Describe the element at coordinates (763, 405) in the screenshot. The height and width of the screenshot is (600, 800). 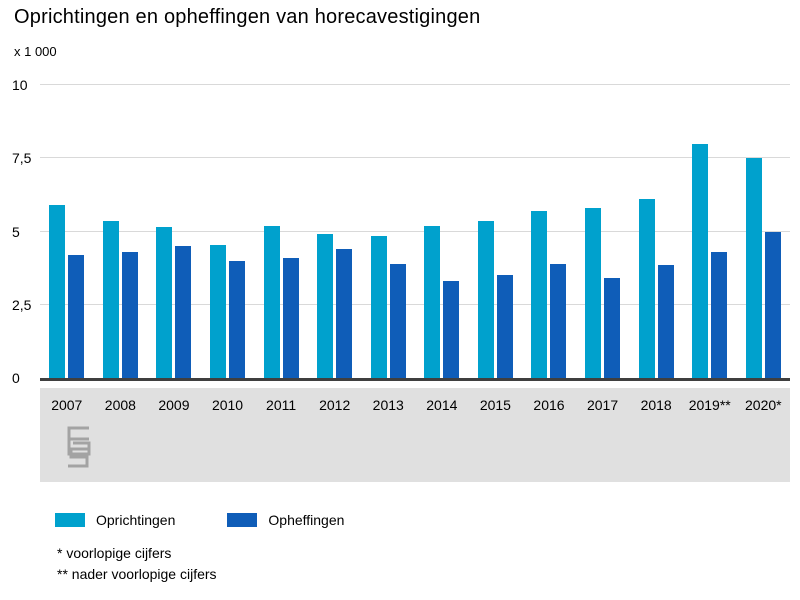
I see `x-tick-label: 2020*` at that location.